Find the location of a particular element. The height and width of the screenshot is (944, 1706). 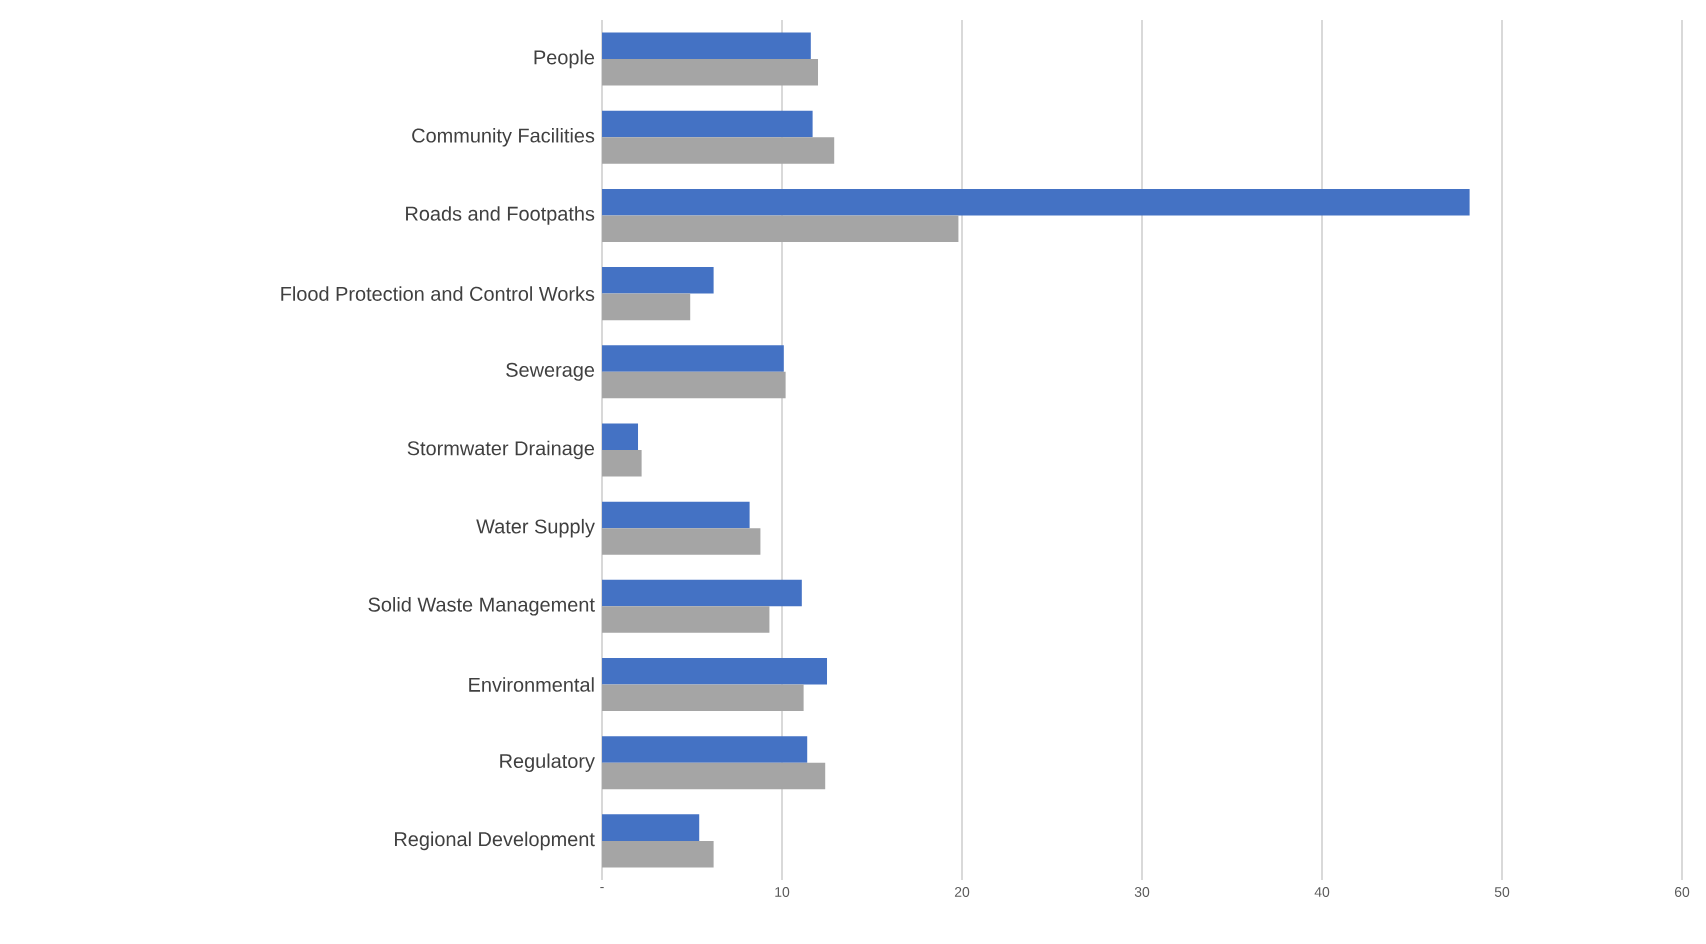

y-tick-label: Regional Development is located at coordinates (495, 841).